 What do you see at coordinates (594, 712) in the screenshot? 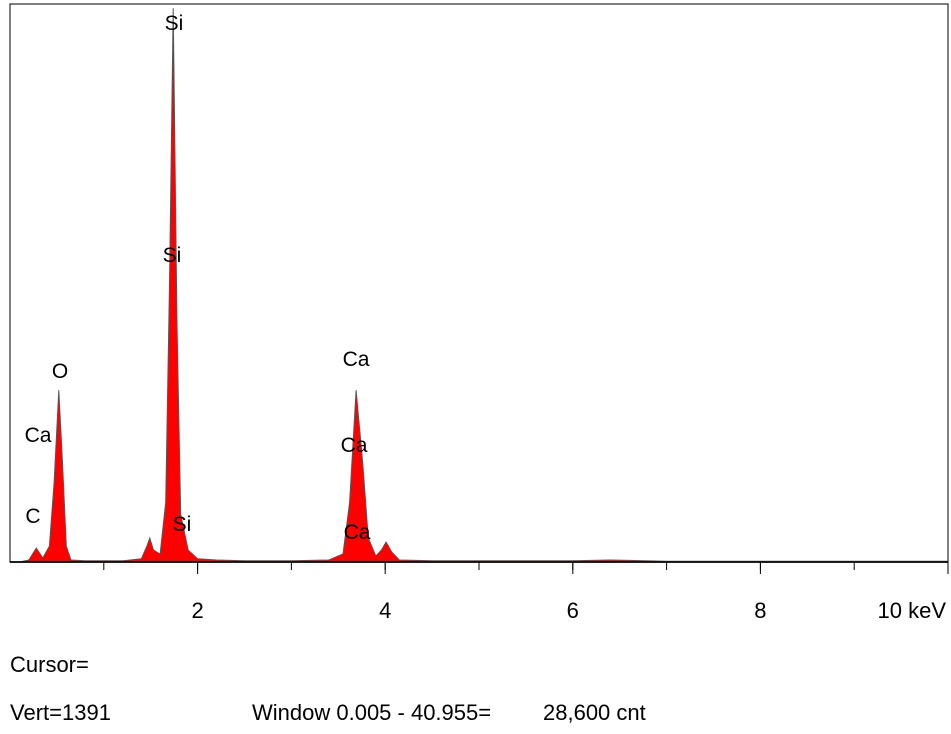
I see `count-label: 28,600 cnt` at bounding box center [594, 712].